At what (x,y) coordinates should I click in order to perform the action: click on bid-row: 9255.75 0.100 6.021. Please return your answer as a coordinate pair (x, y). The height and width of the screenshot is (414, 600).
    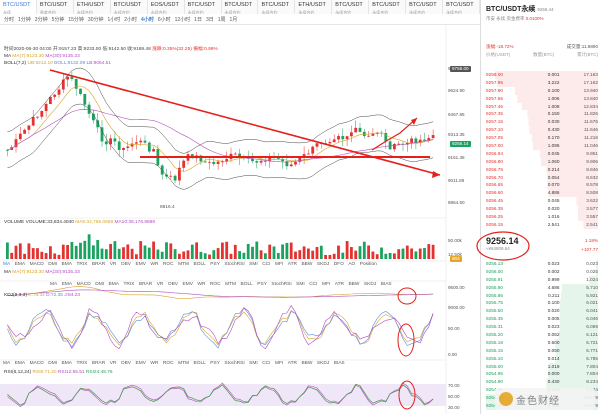
    Looking at the image, I should click on (542, 303).